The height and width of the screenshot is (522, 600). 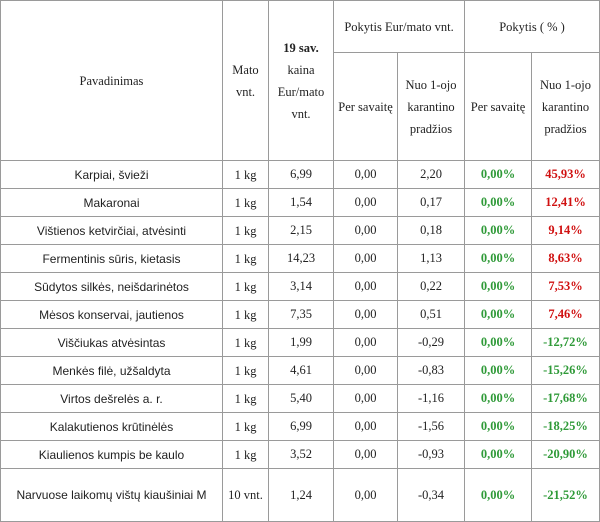 What do you see at coordinates (301, 91) in the screenshot?
I see `header-price-sub: kaina Eur/mato vnt.` at bounding box center [301, 91].